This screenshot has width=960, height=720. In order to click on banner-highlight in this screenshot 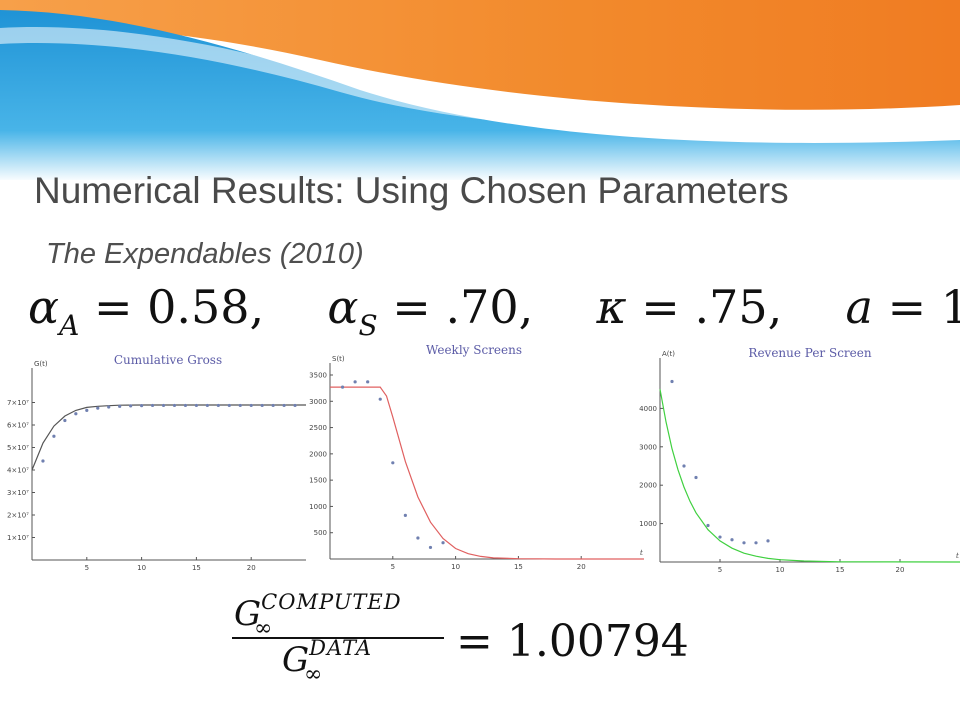, I will do `click(480, 79)`.